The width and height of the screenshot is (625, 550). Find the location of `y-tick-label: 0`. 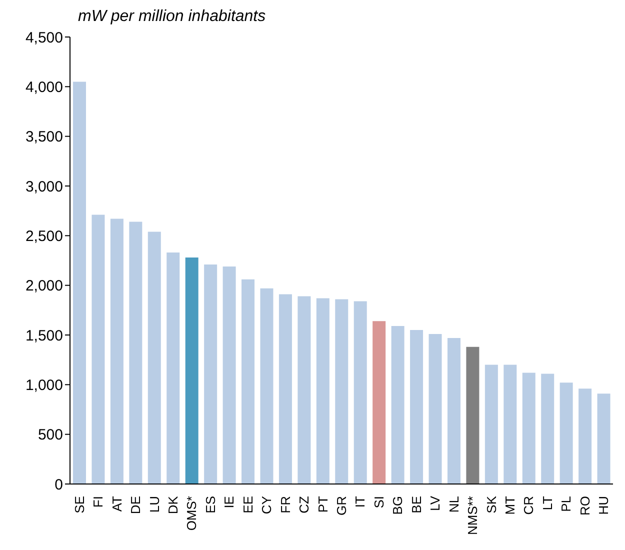

y-tick-label: 0 is located at coordinates (58, 485).